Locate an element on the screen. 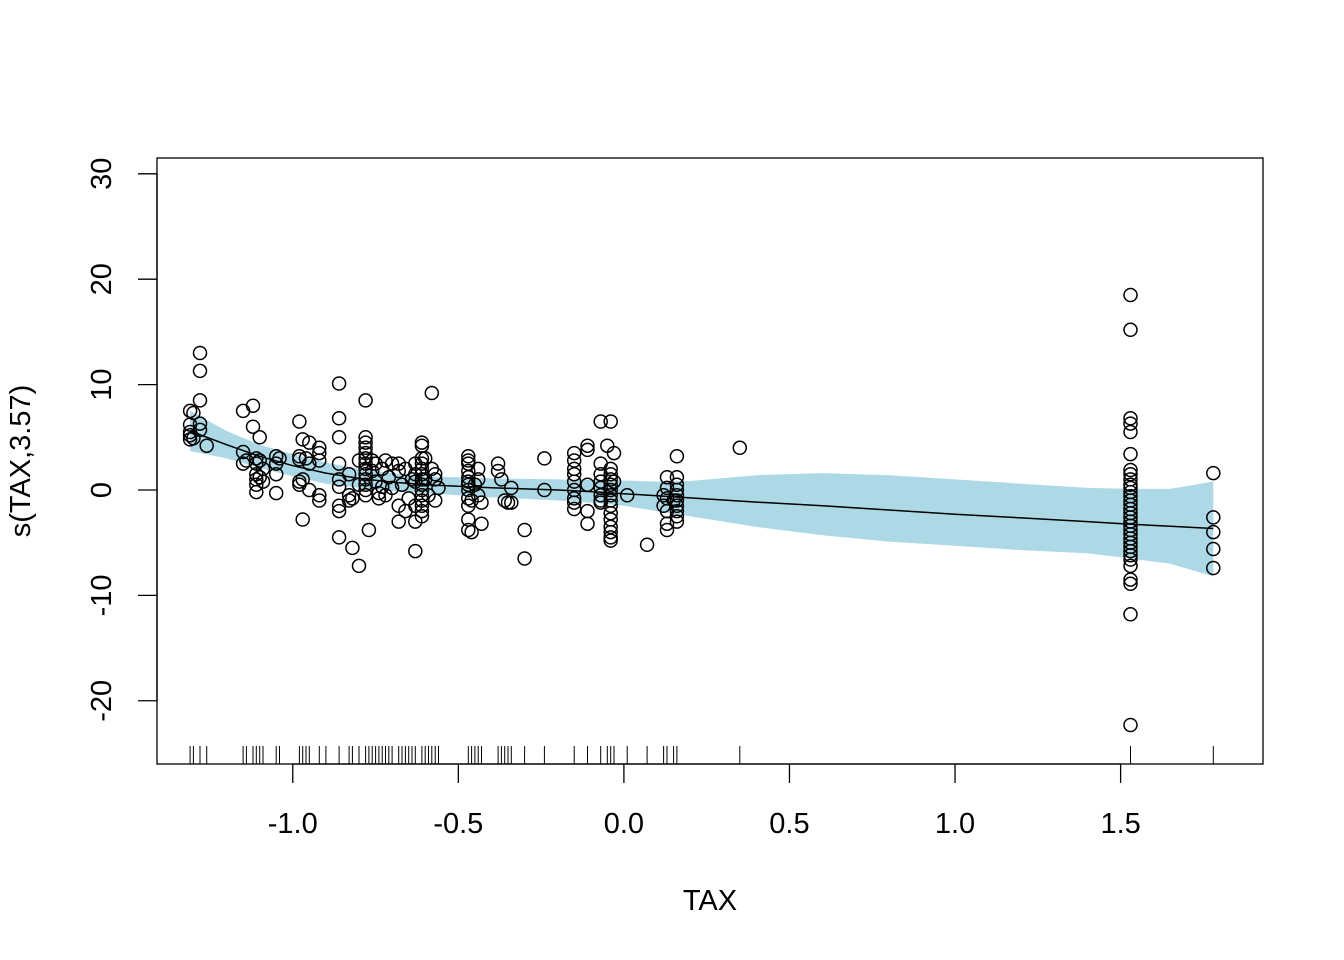 The height and width of the screenshot is (960, 1344). y-axis-label: s(TAX,3.57) is located at coordinates (21, 461).